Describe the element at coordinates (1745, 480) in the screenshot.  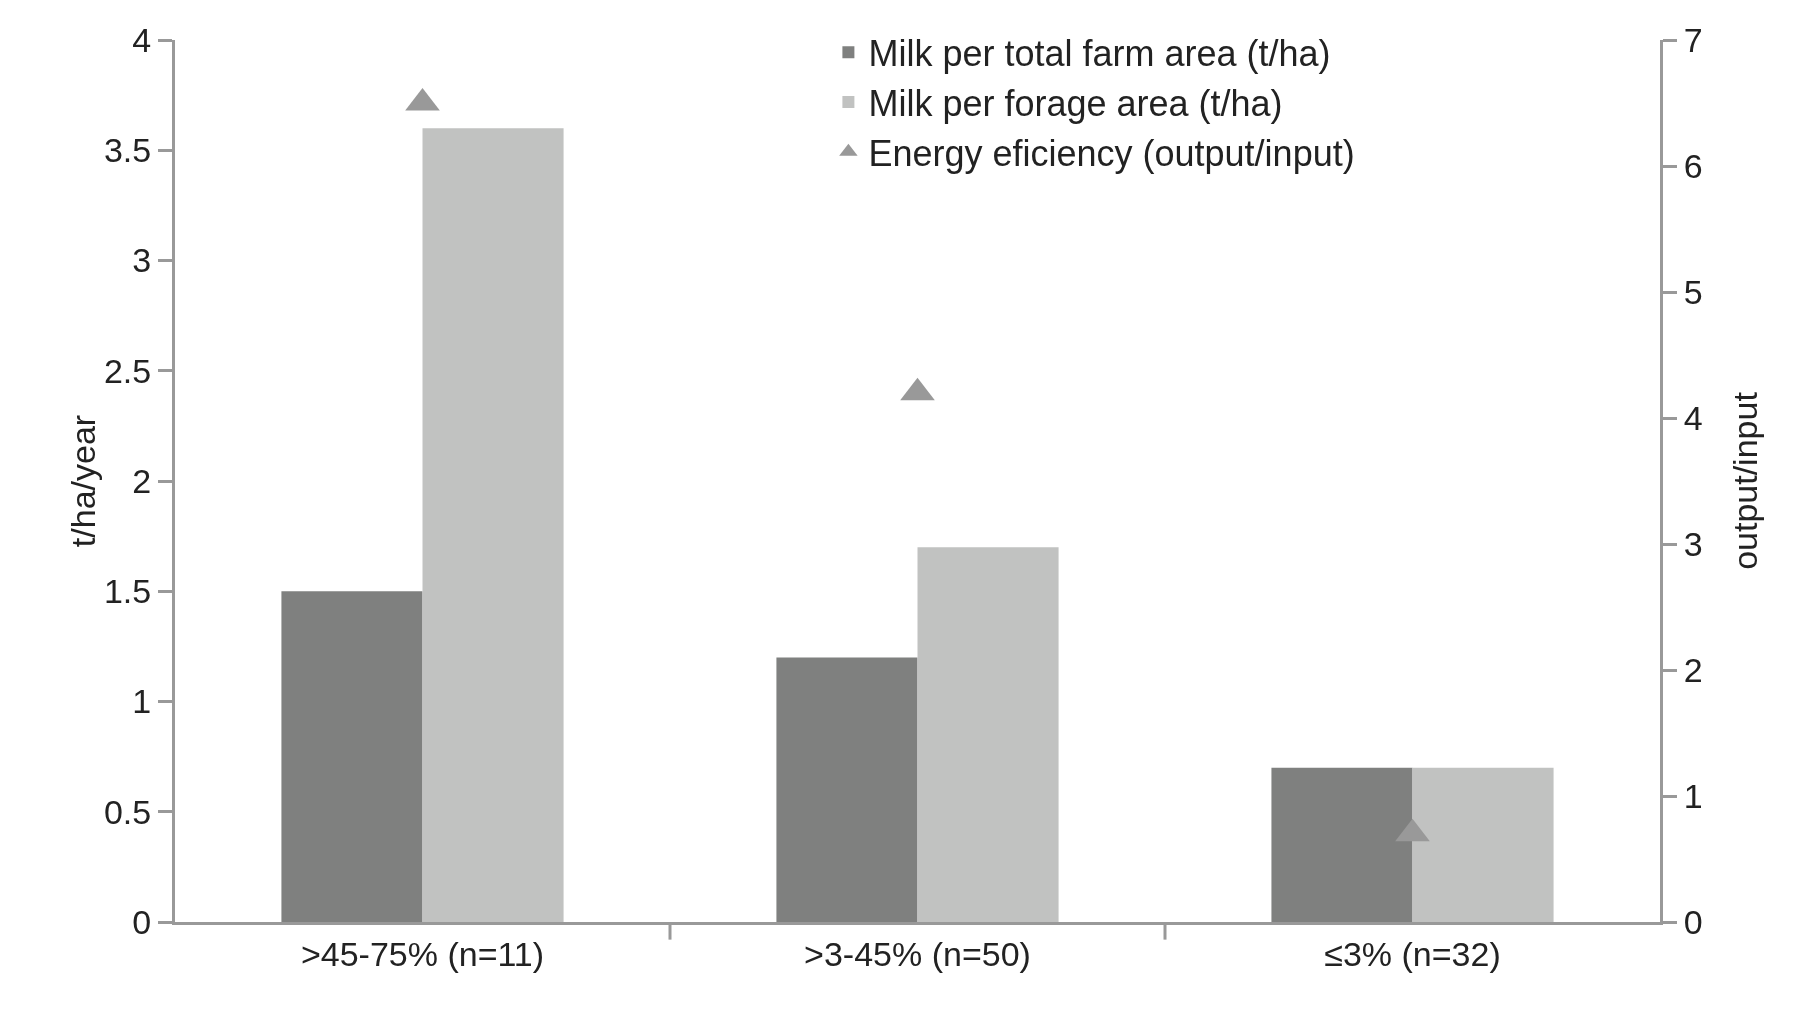
I see `y2-axis-title: output/input` at that location.